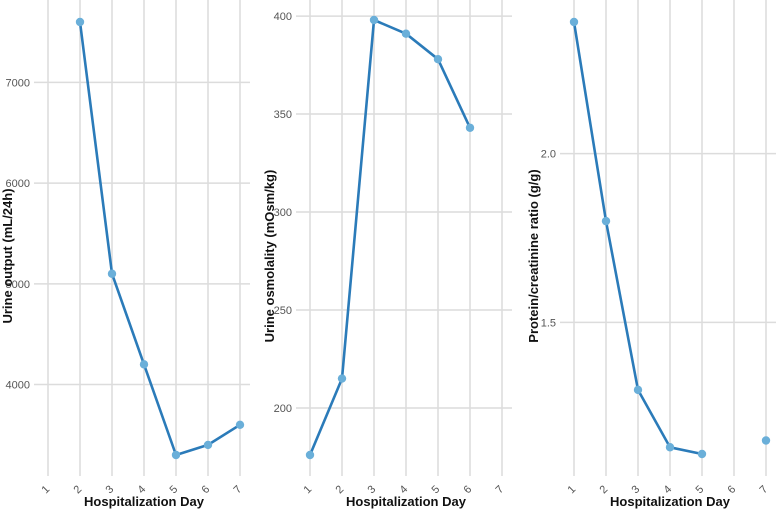  Describe the element at coordinates (18, 83) in the screenshot. I see `y-tick-label: 7000` at that location.